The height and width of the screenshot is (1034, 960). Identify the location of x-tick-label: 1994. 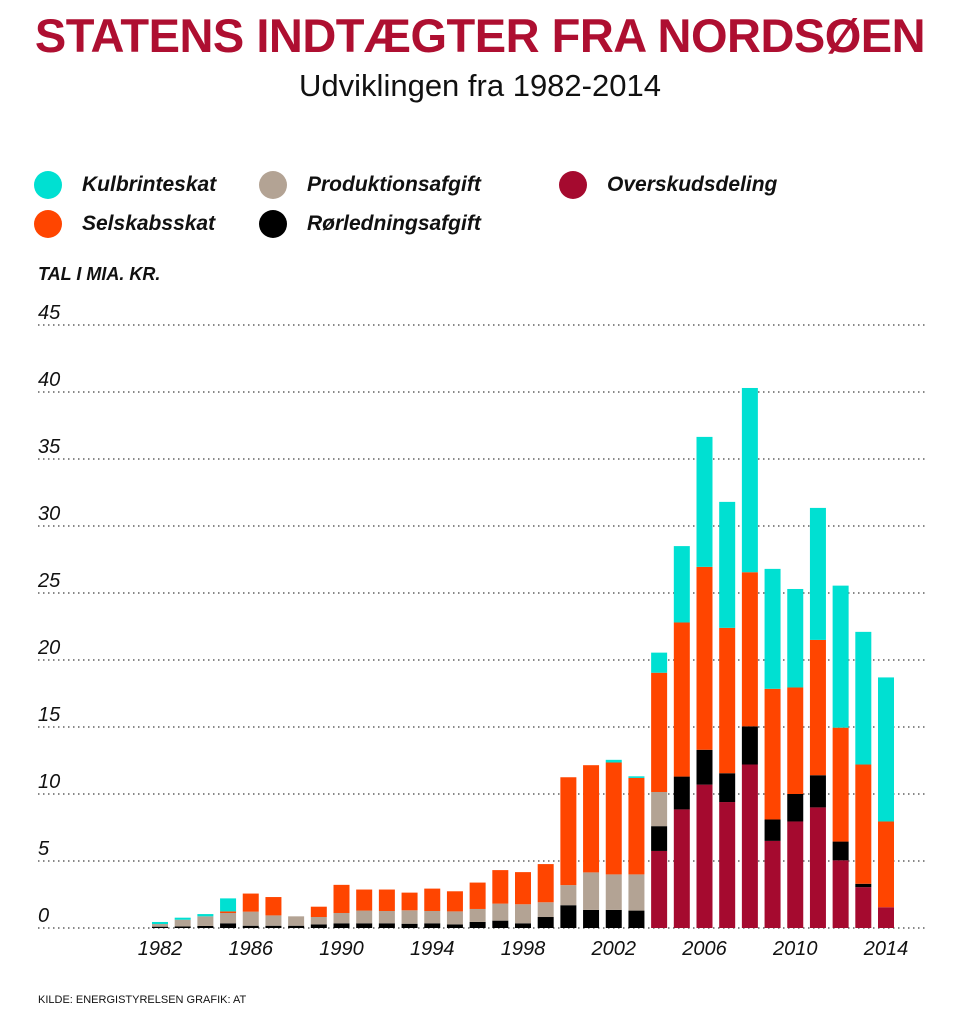
(432, 949).